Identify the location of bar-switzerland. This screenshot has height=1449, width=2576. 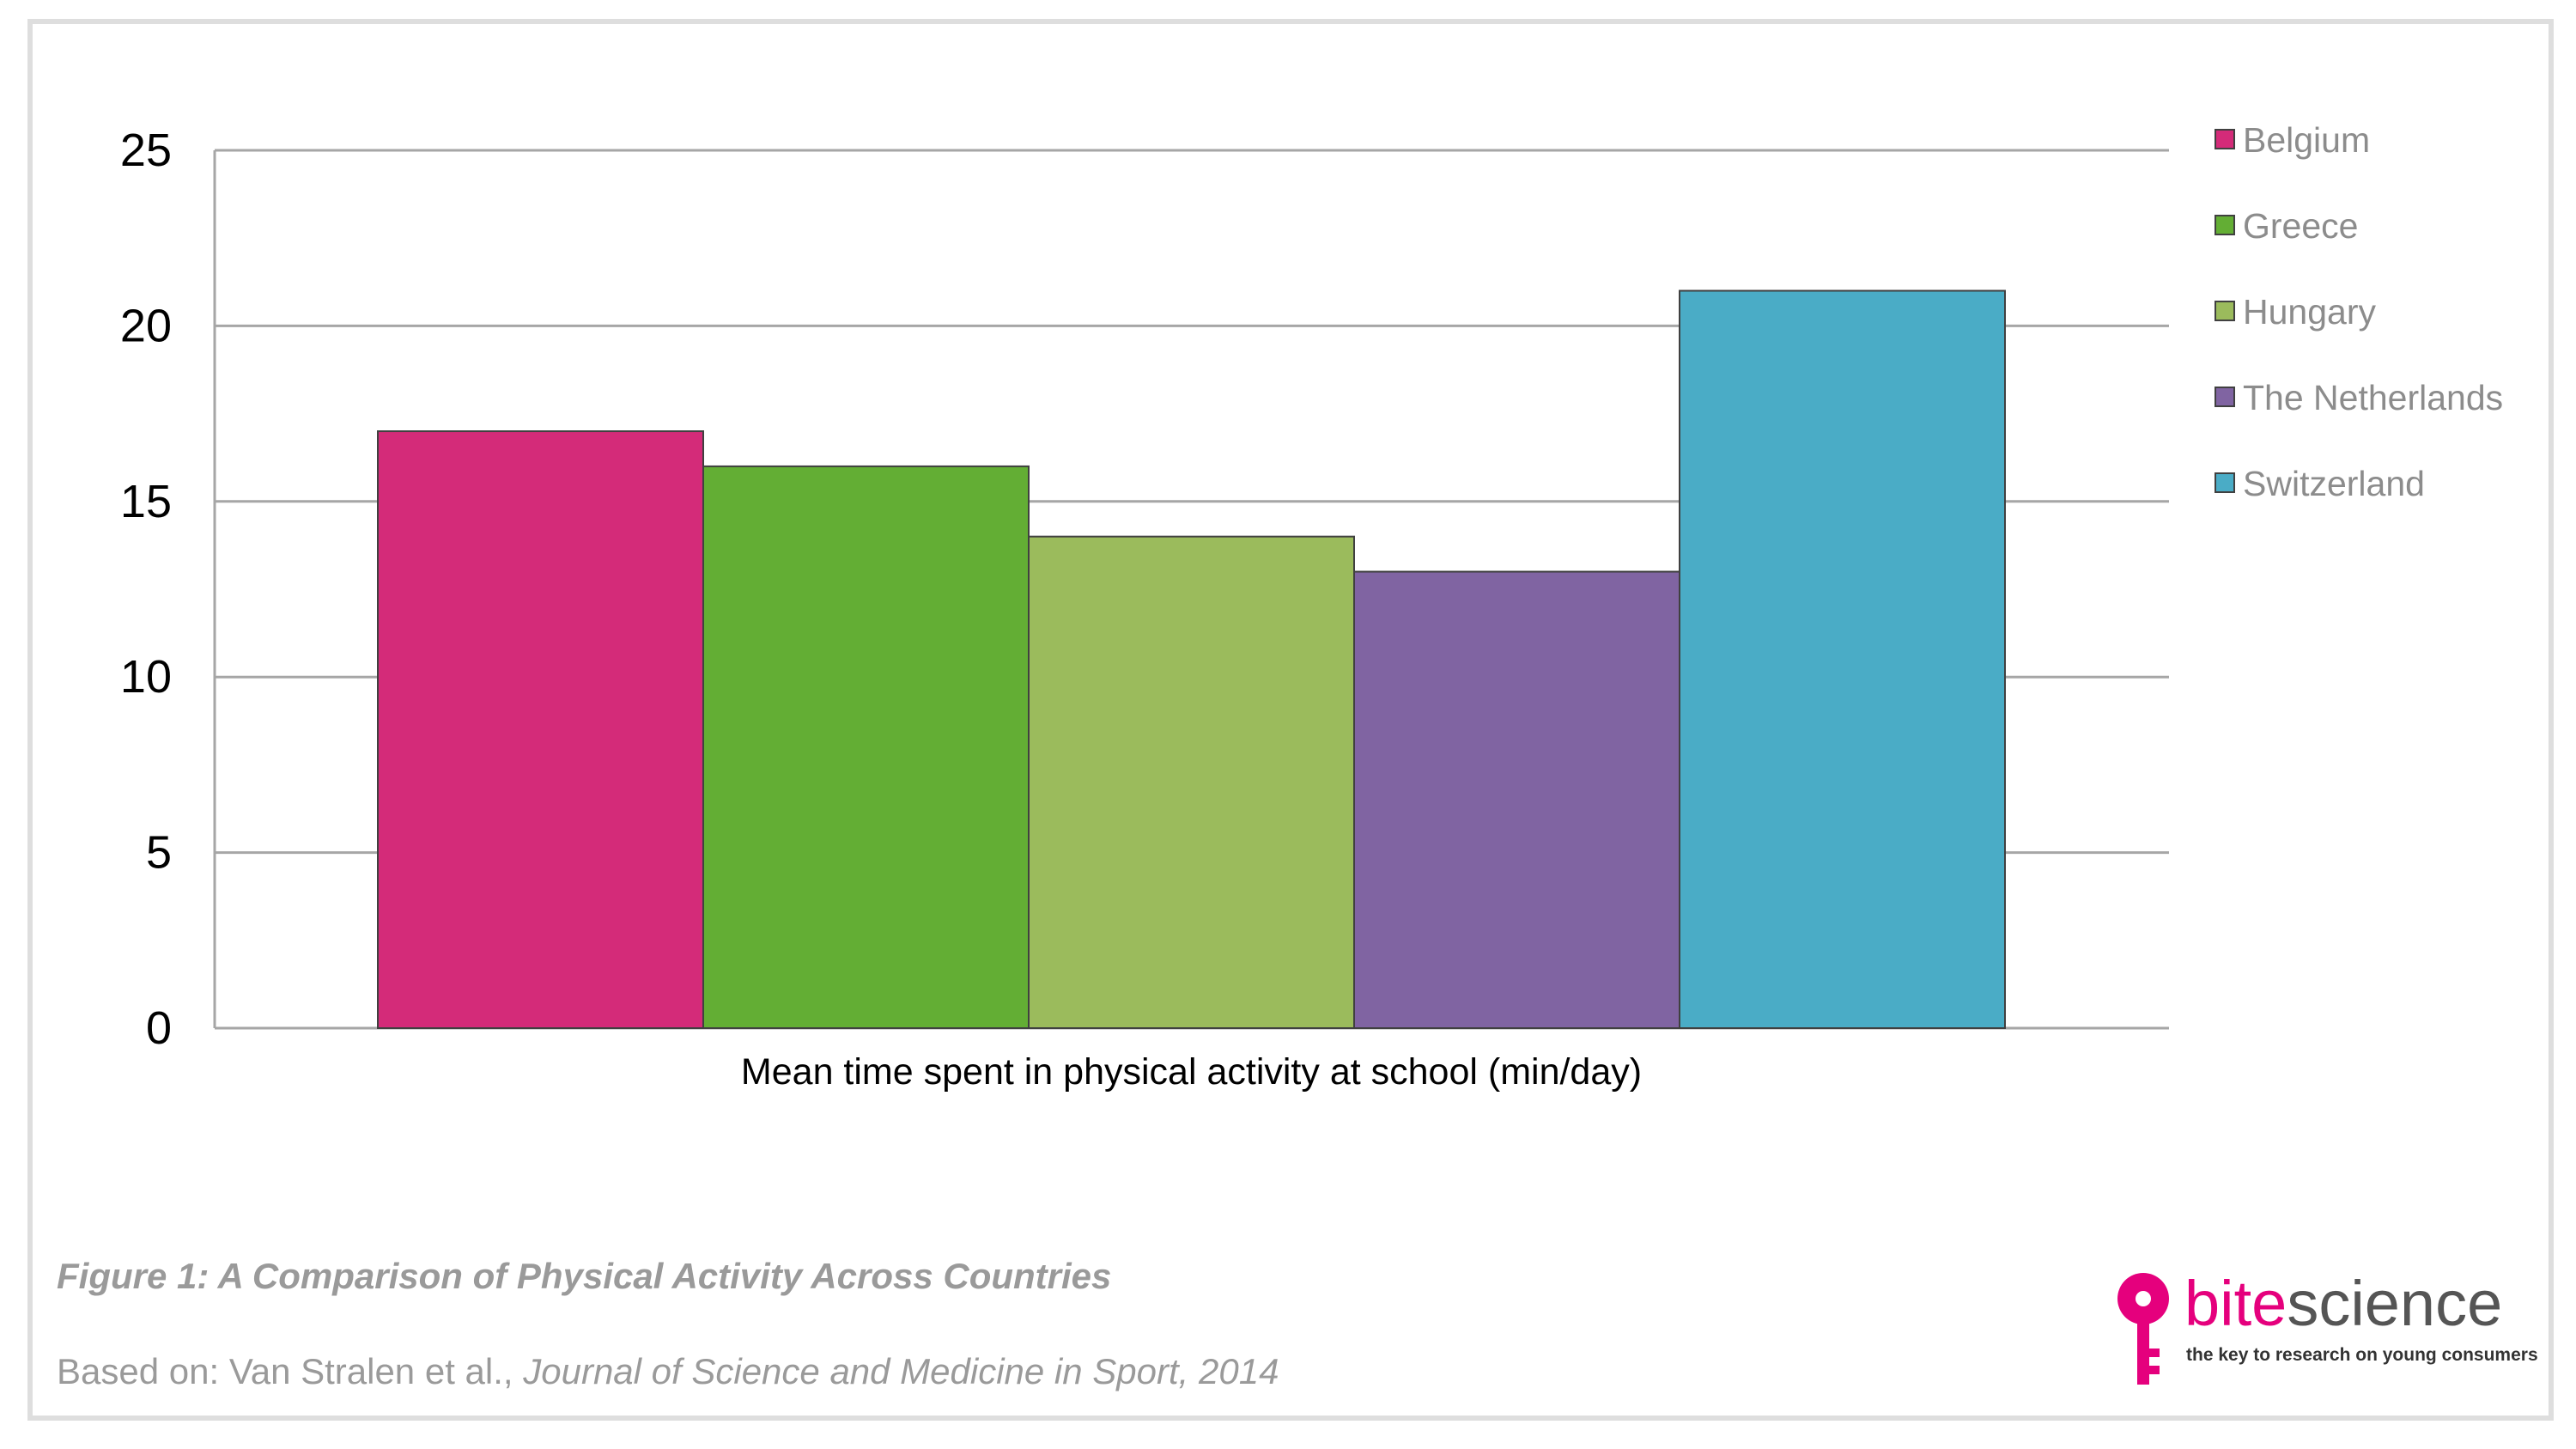
(1843, 659).